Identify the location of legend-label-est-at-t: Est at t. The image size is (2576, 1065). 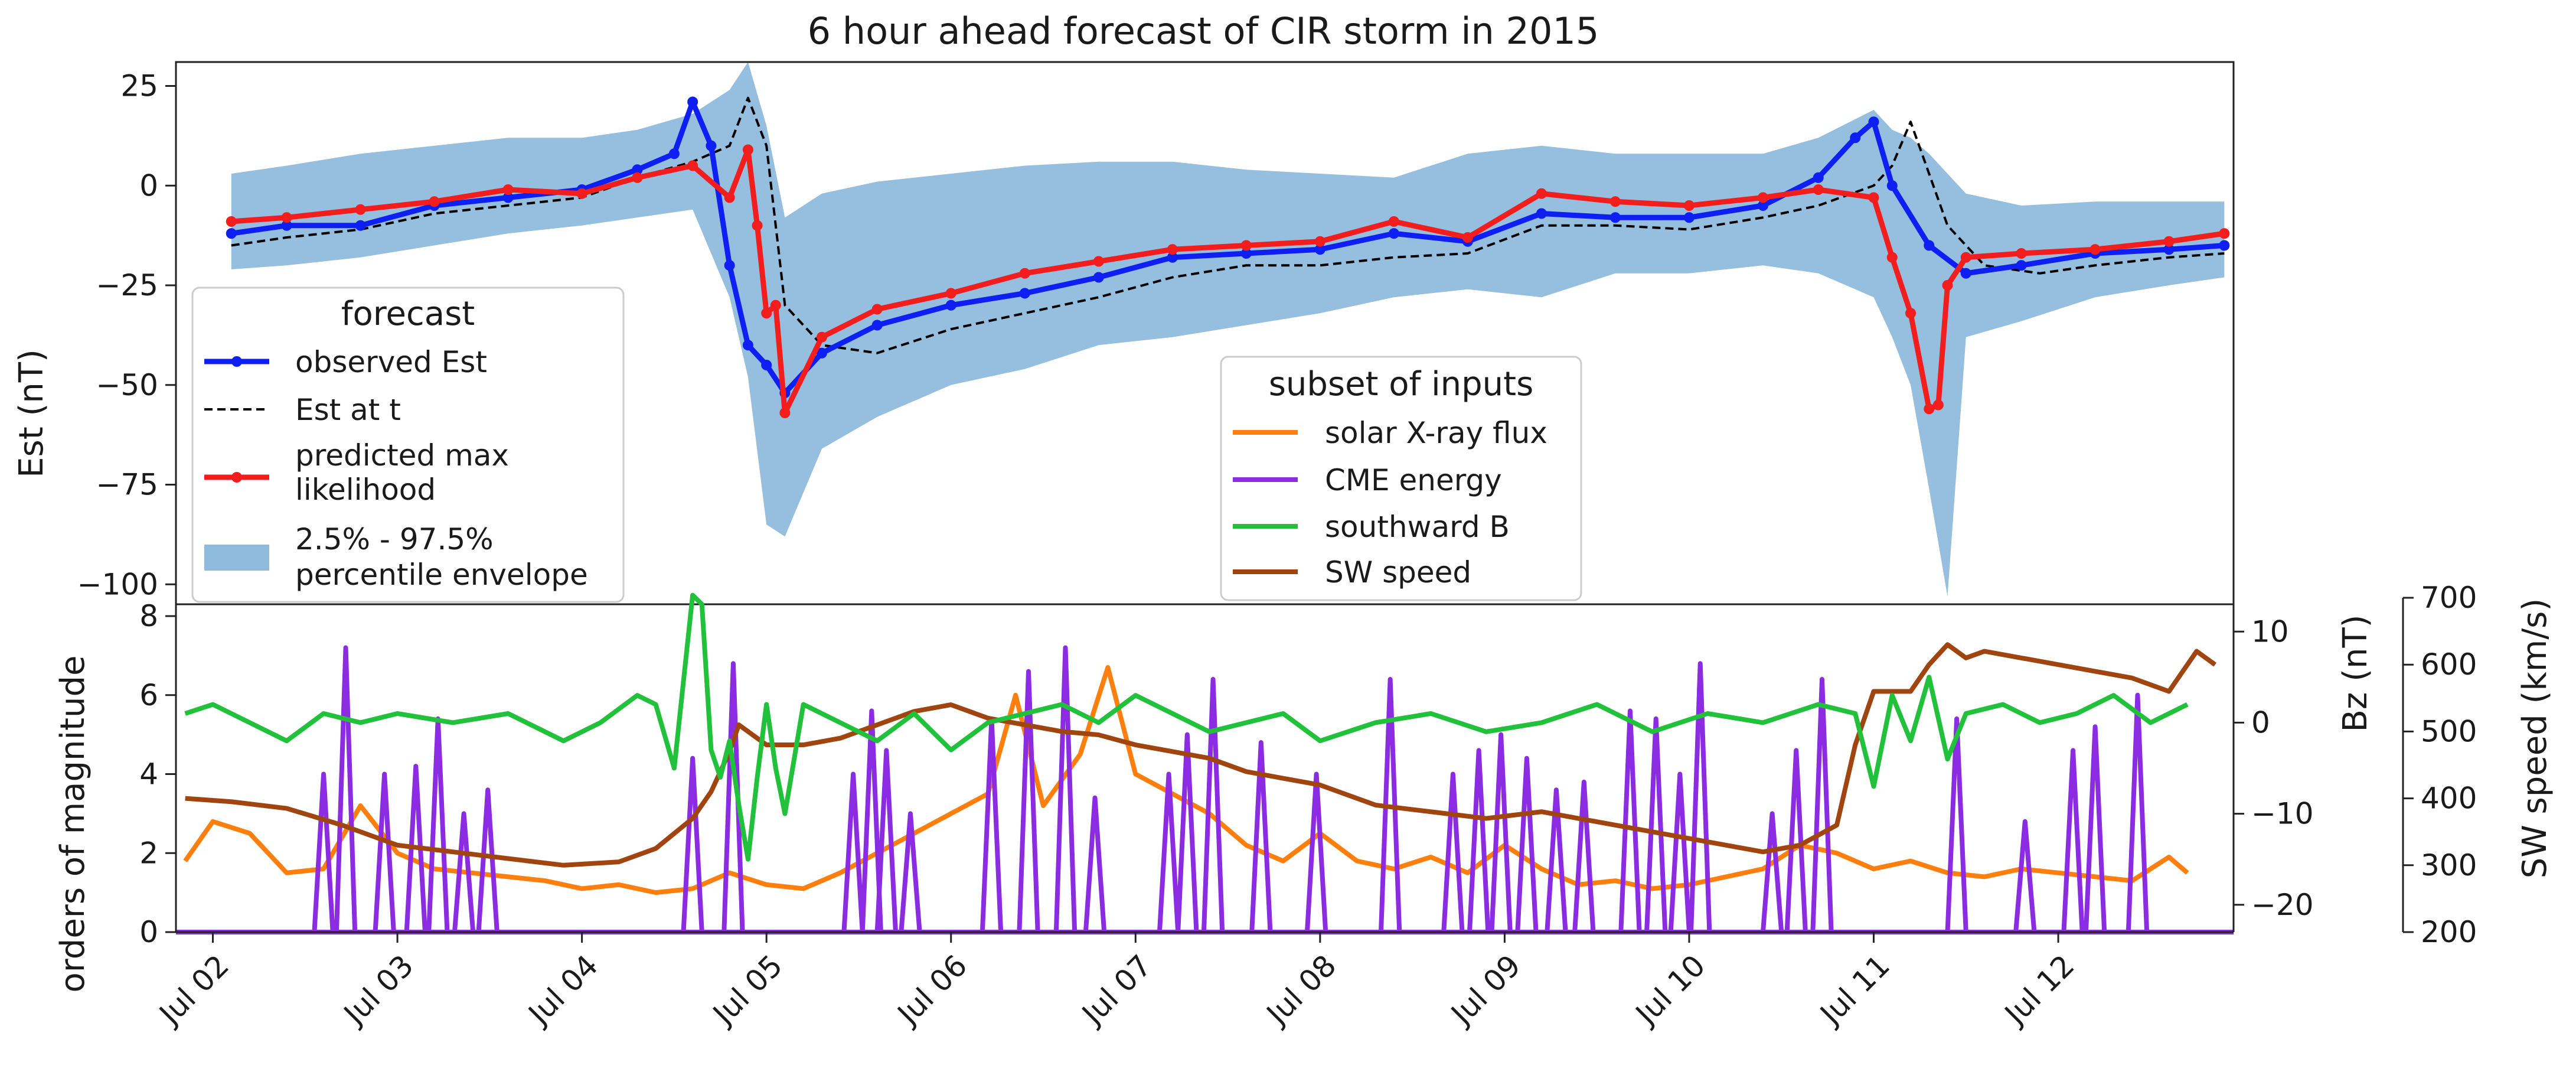
(348, 410).